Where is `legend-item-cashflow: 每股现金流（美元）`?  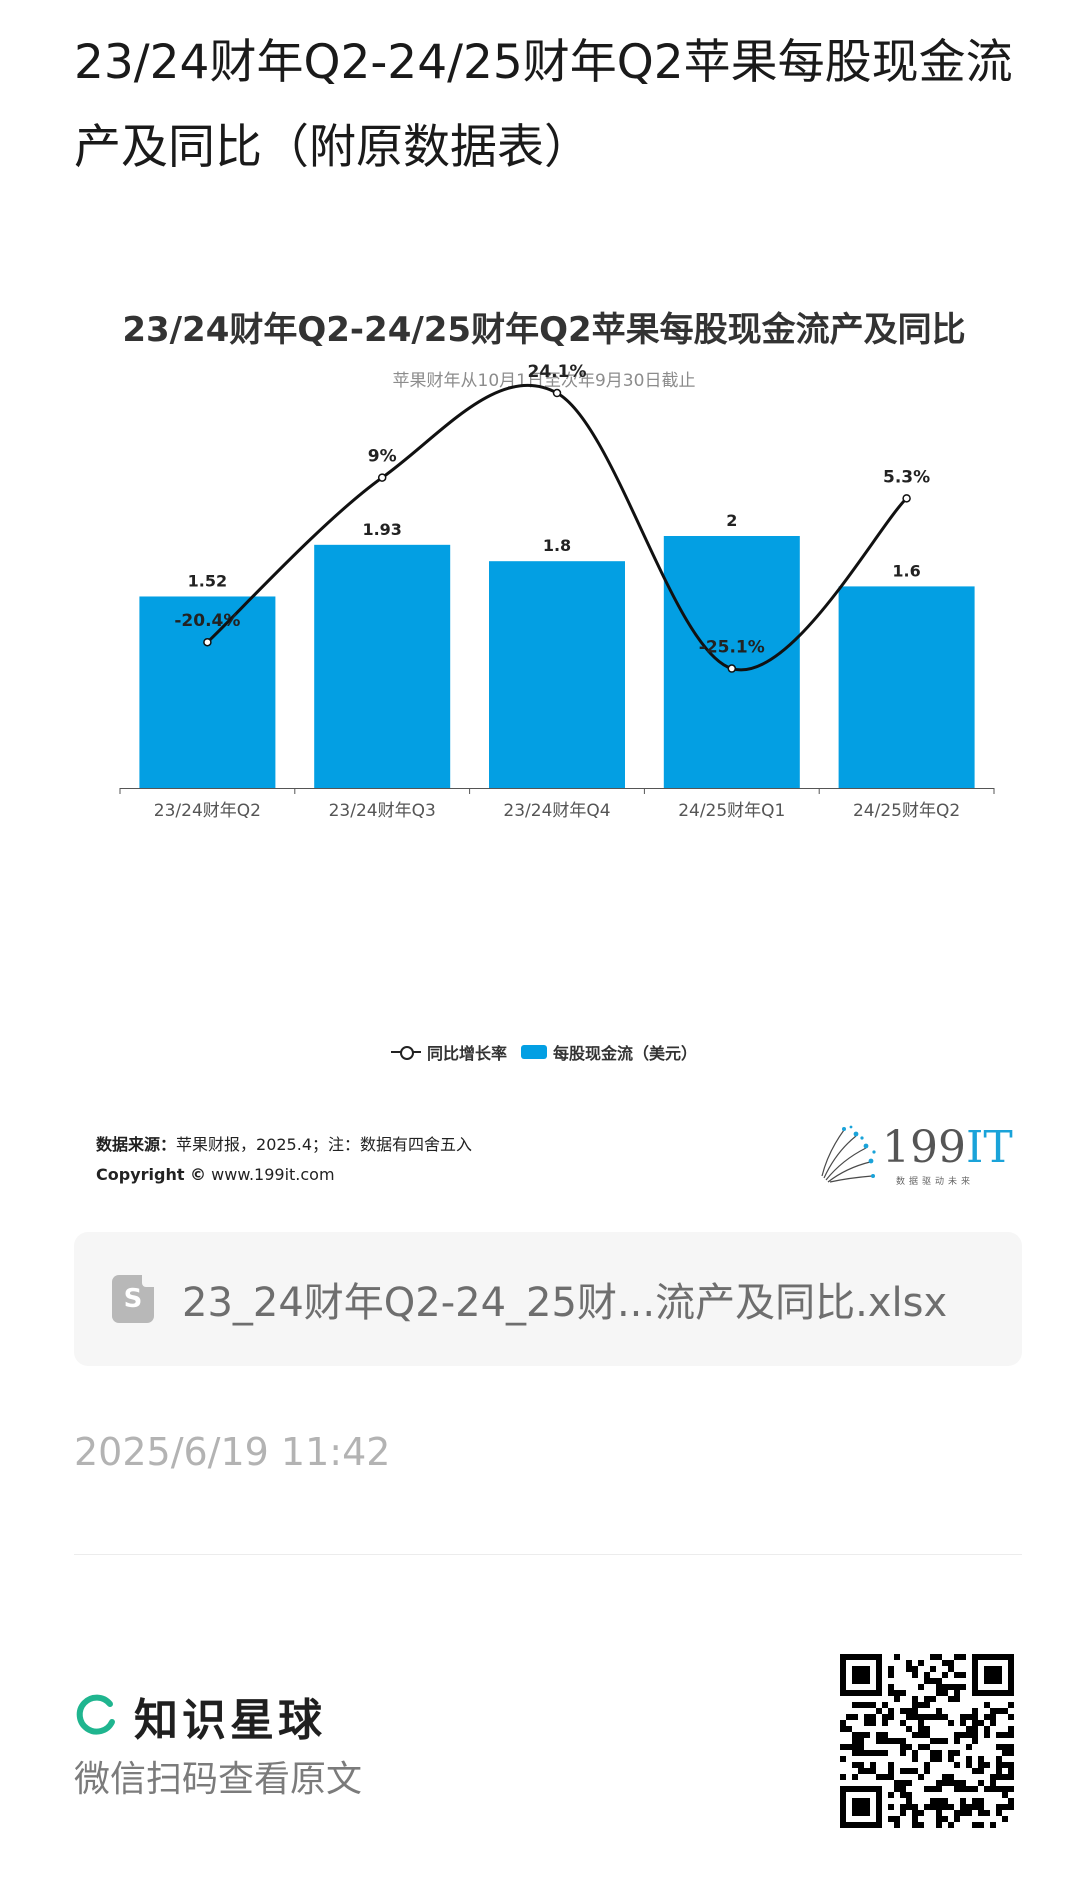 legend-item-cashflow: 每股现金流（美元） is located at coordinates (609, 1052).